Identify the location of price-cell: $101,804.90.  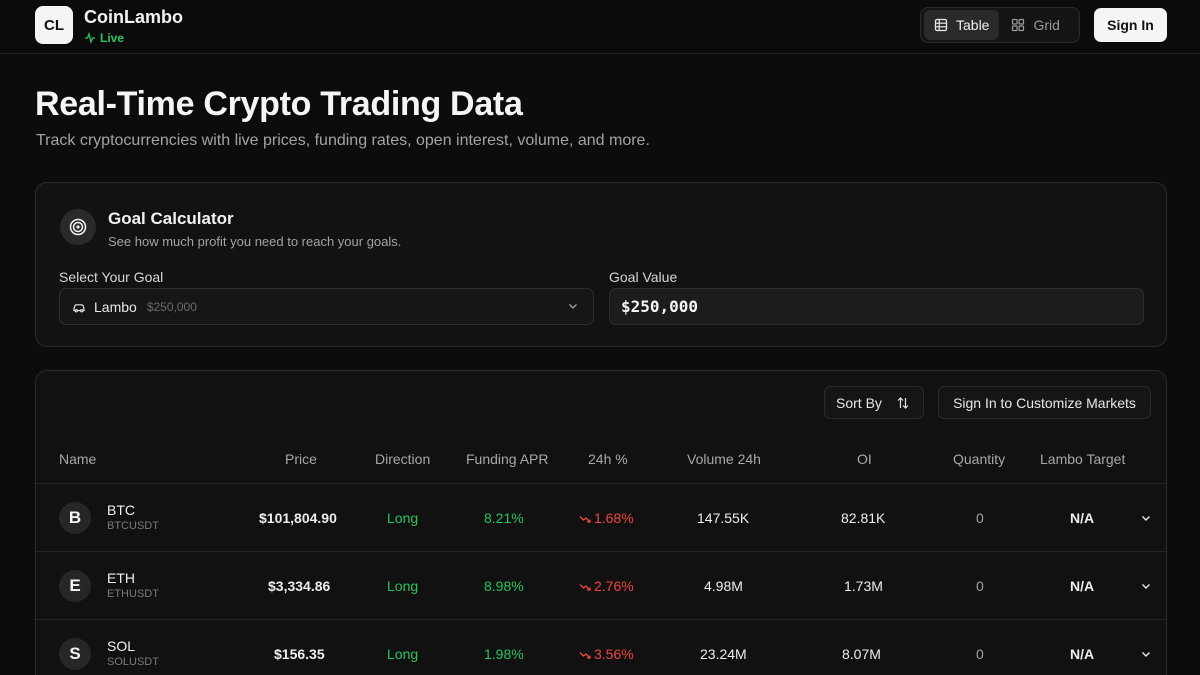
(298, 518).